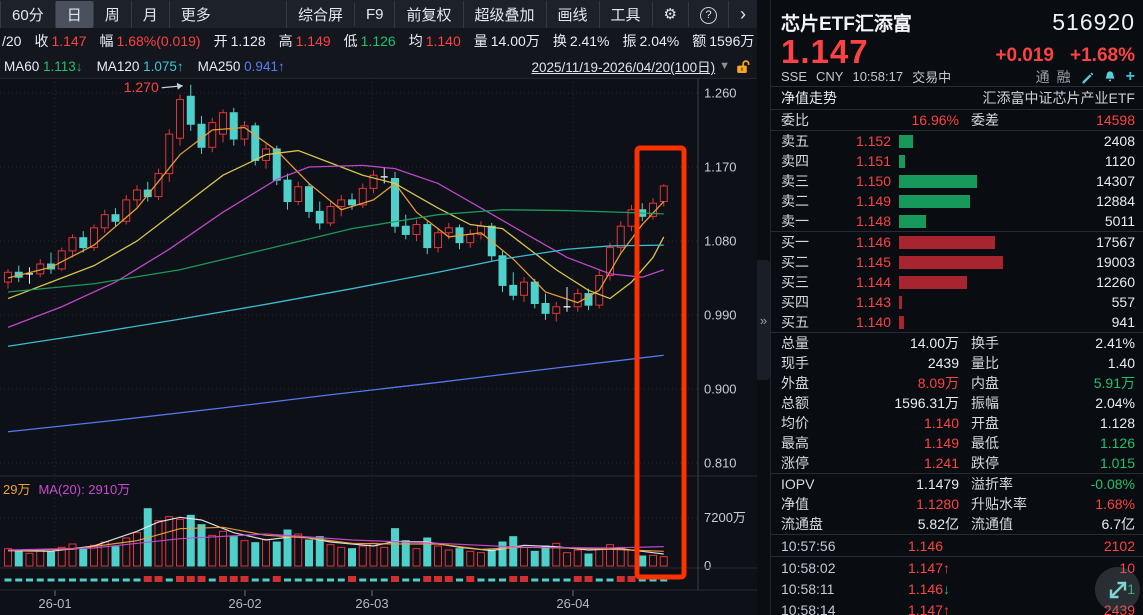 This screenshot has height=615, width=1143. I want to click on volume-ma-legend: 29万 MA(20): 2910万, so click(67, 489).